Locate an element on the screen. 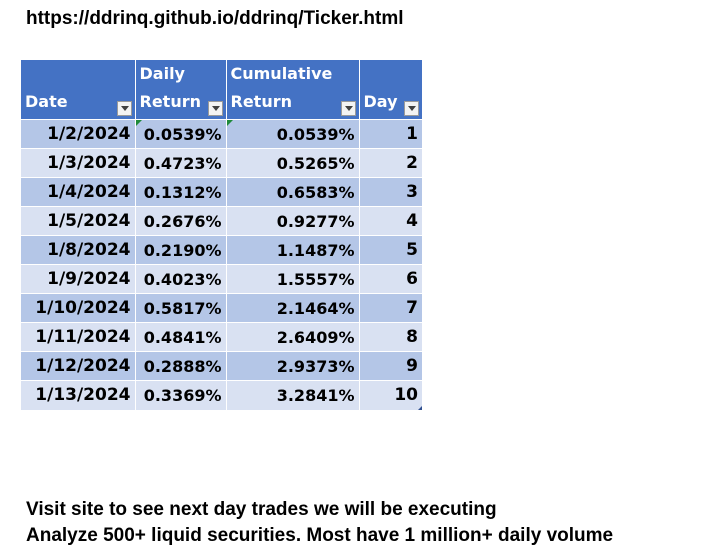 The image size is (705, 559). header-day-line1 is located at coordinates (391, 74).